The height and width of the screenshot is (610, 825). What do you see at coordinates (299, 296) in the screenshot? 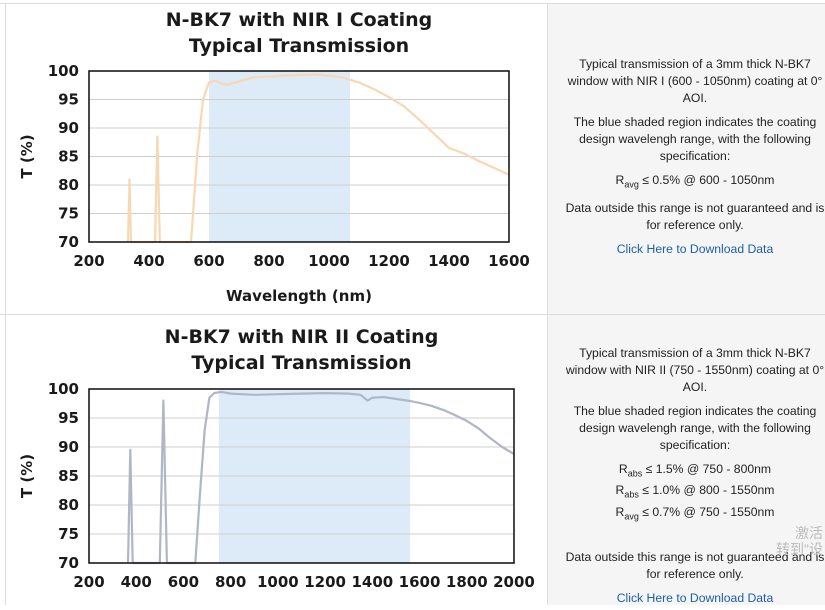
I see `x-axis-label: Wavelength (nm)` at bounding box center [299, 296].